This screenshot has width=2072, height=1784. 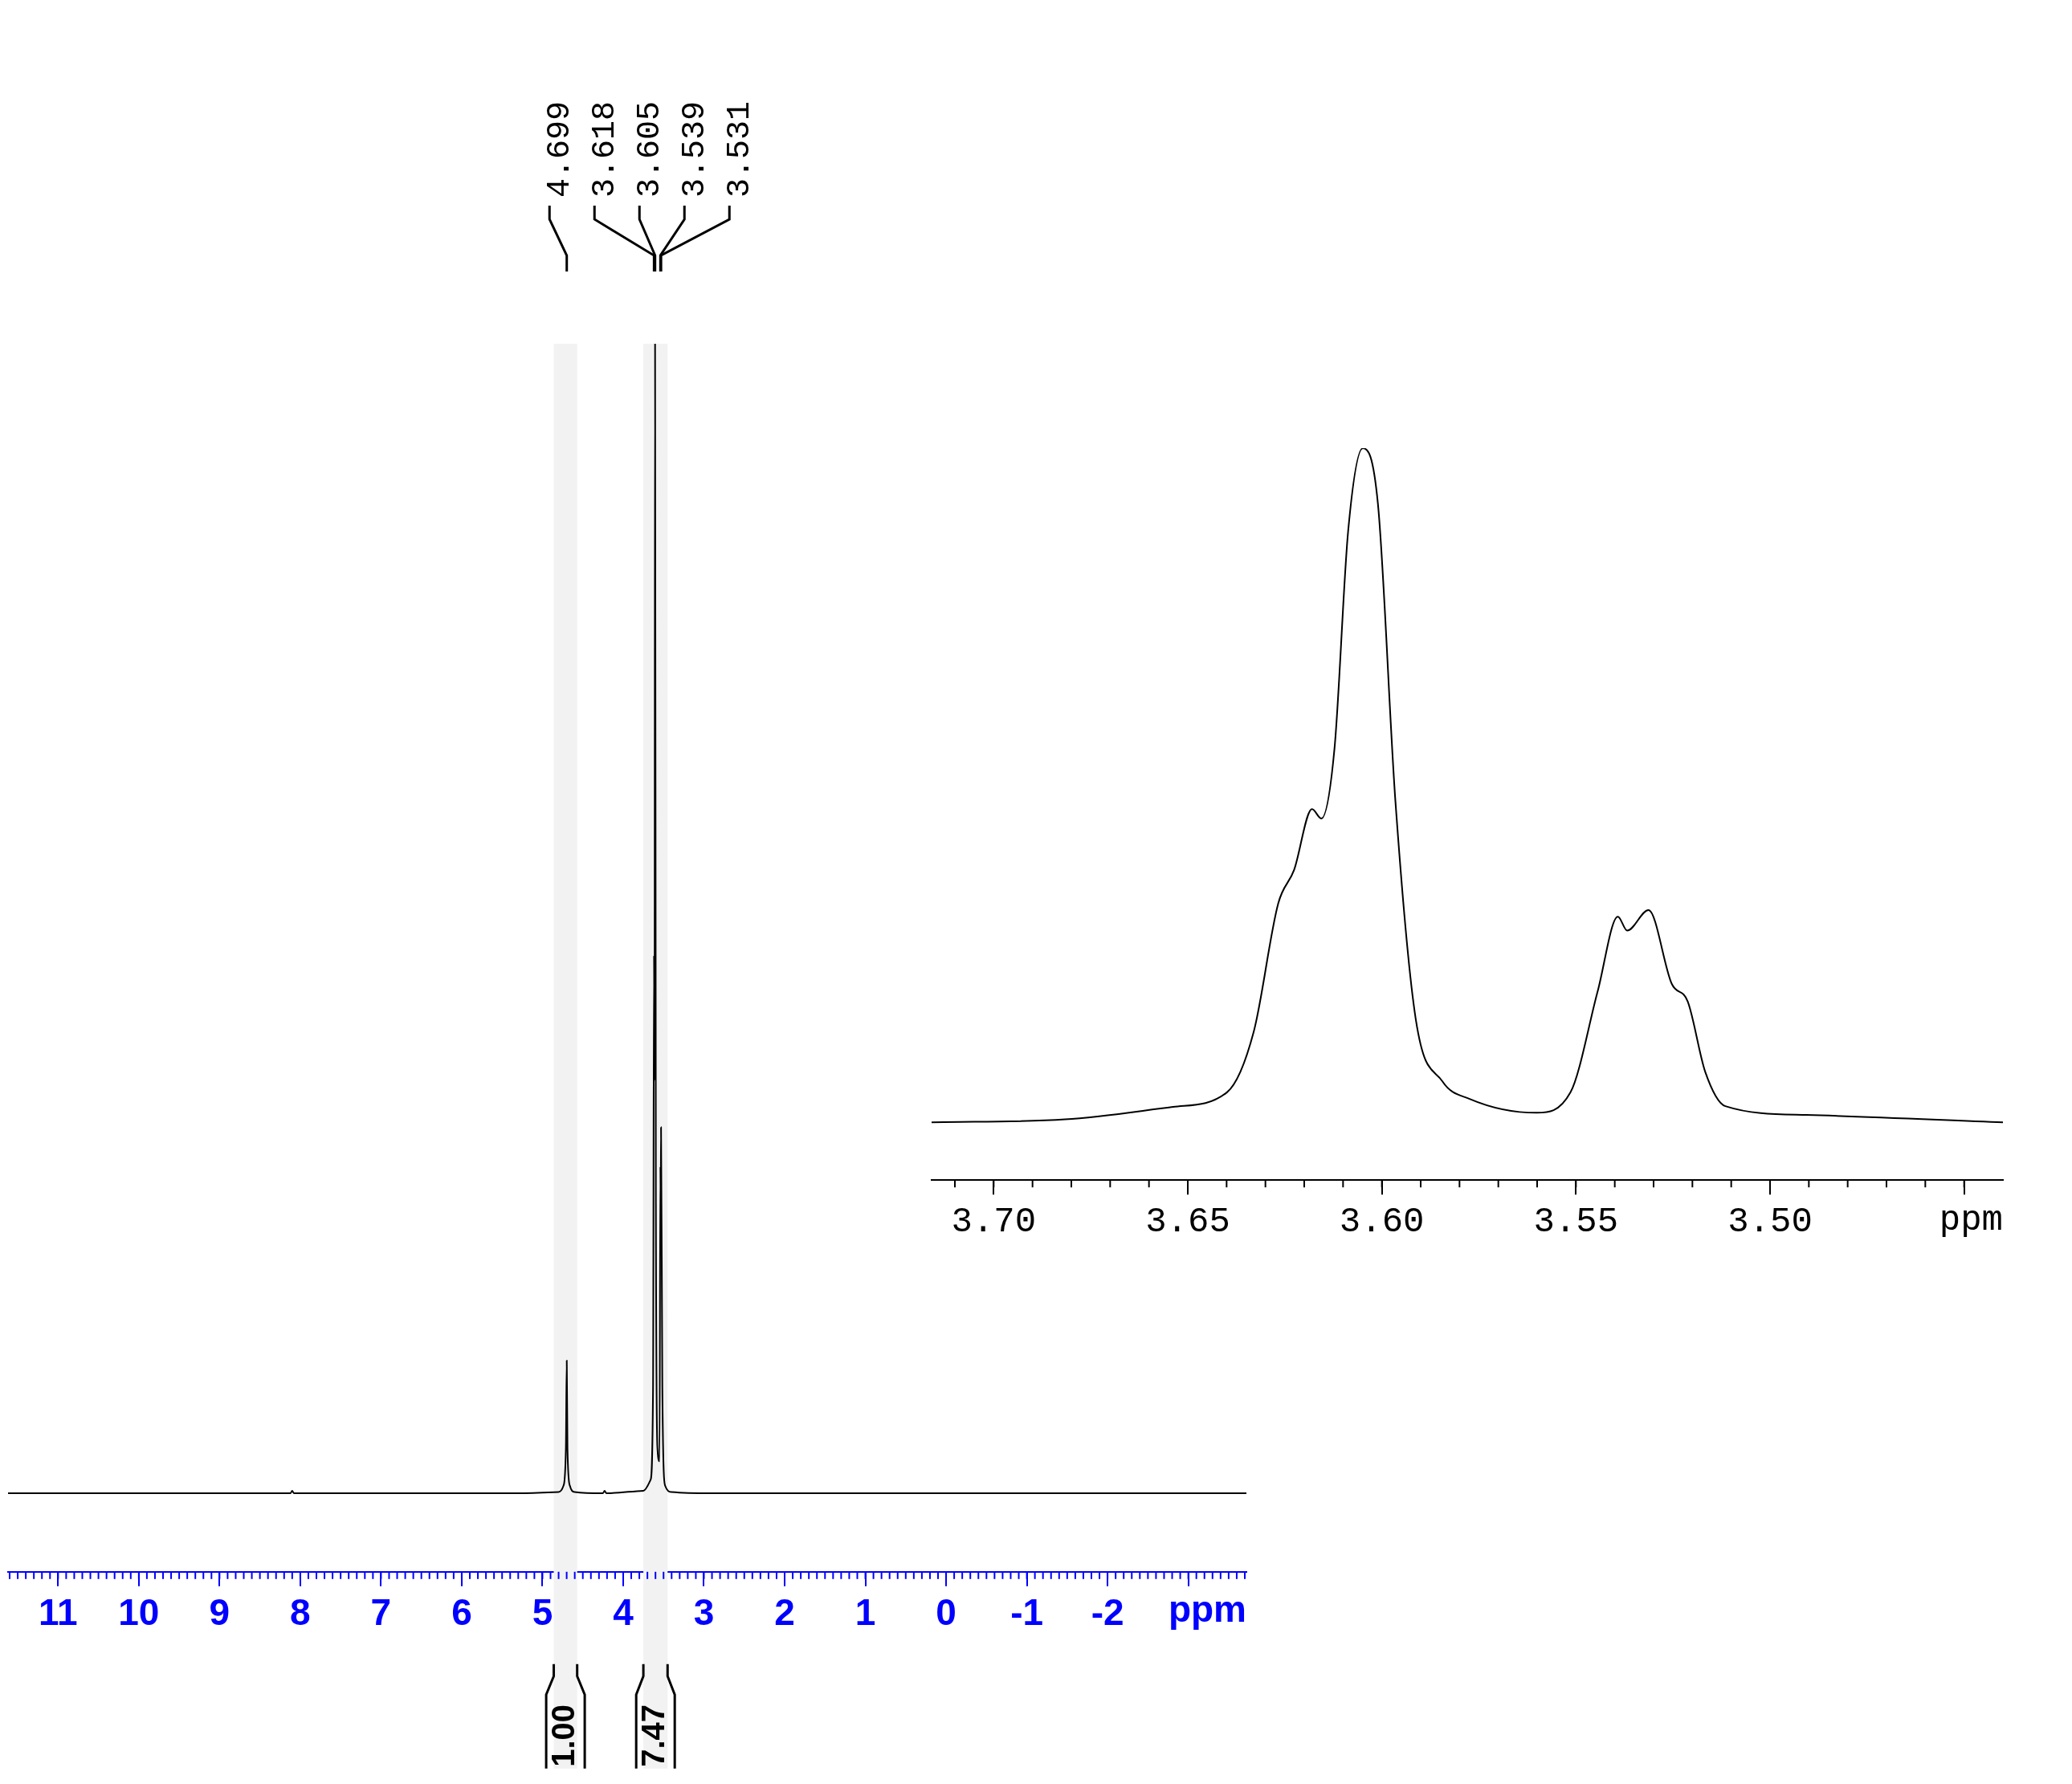 I want to click on x-tick-label: 2, so click(x=784, y=1612).